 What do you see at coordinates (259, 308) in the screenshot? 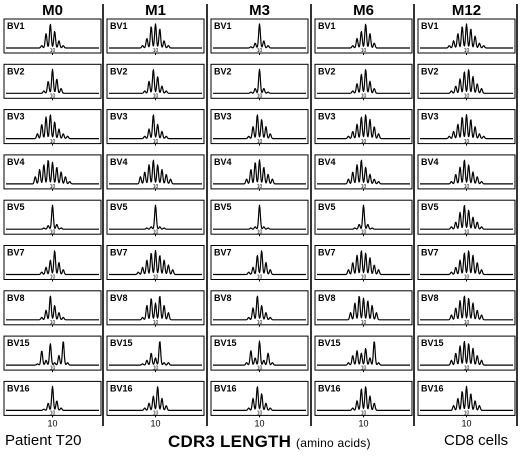
I see `panel-bv8-m3: BV8 10` at bounding box center [259, 308].